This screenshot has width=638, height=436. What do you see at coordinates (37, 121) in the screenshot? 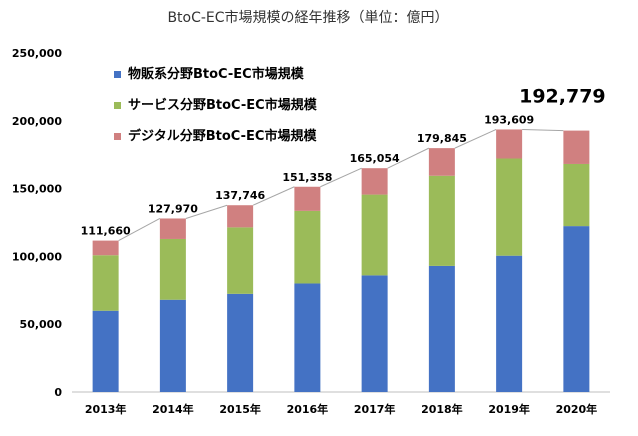
I see `y-tick-label: 200,000` at bounding box center [37, 121].